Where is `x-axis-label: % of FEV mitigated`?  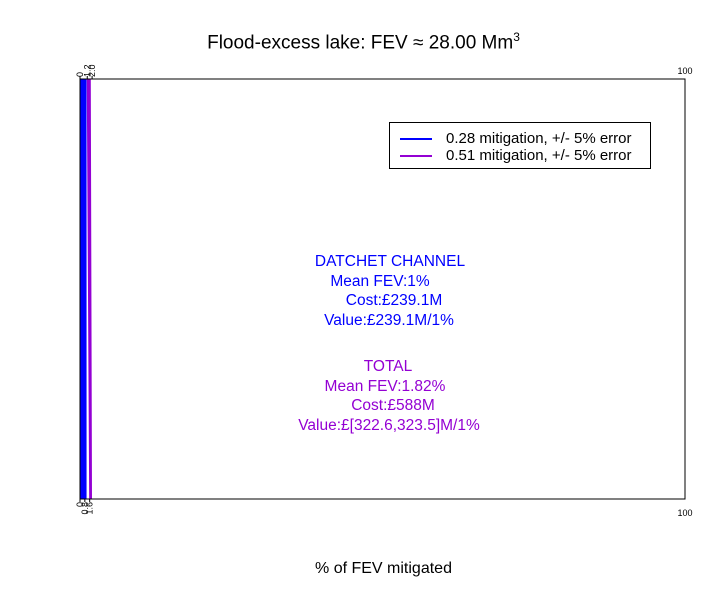 x-axis-label: % of FEV mitigated is located at coordinates (383, 568).